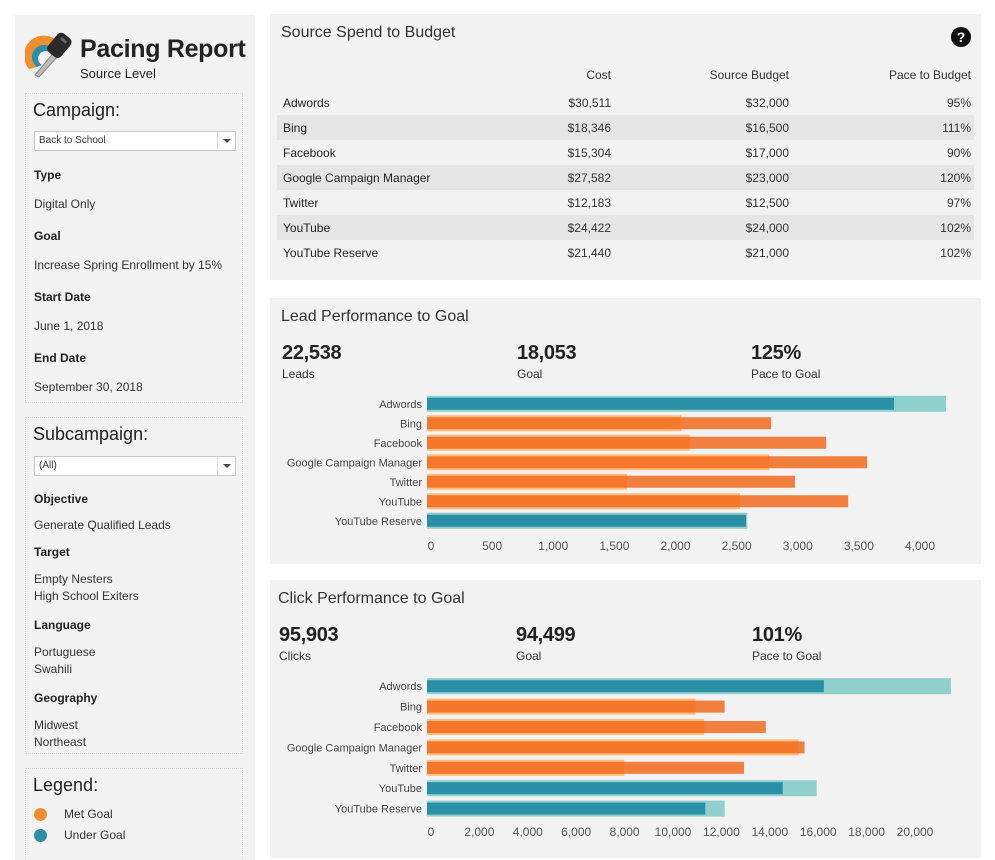 This screenshot has height=860, width=995. I want to click on question-icon: ?, so click(961, 37).